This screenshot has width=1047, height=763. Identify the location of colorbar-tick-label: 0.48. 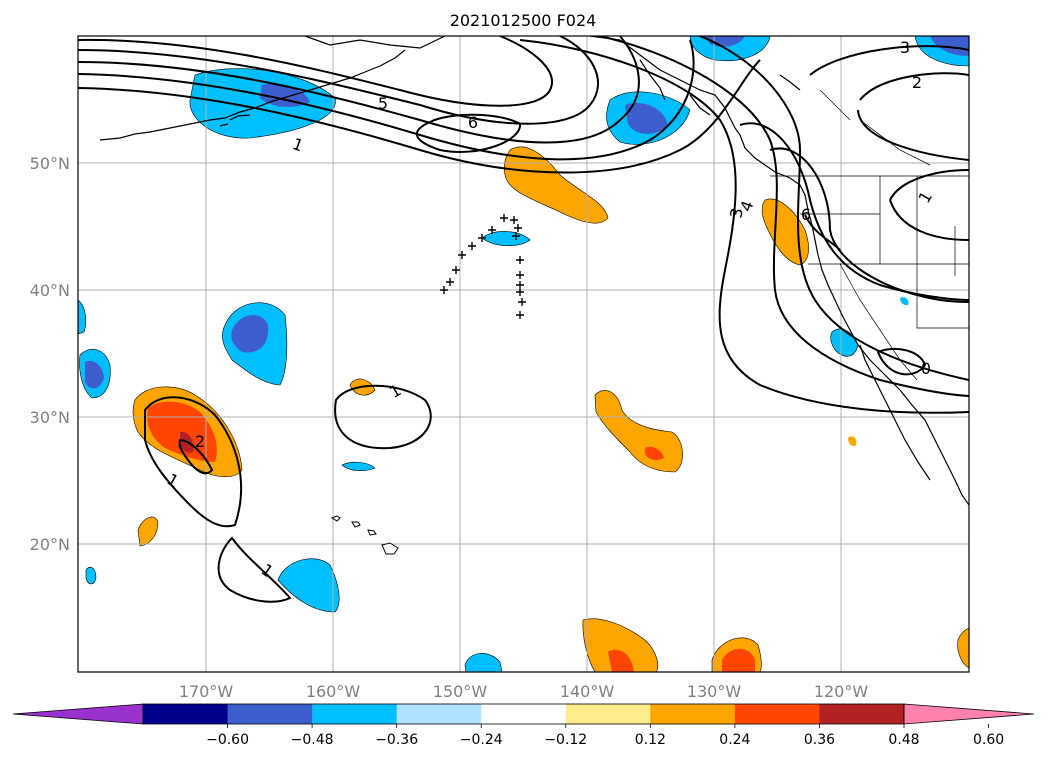
(903, 740).